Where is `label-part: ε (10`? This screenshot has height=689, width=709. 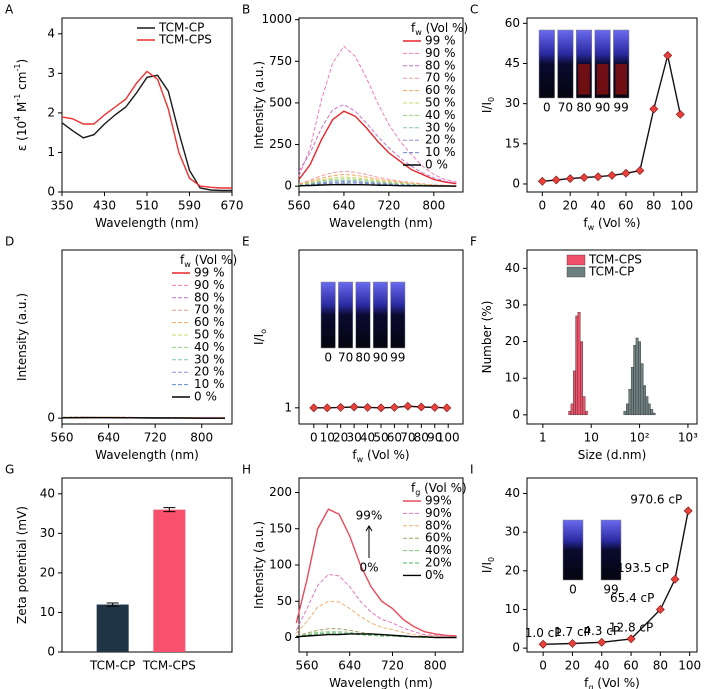
label-part: ε (10 is located at coordinates (22, 136).